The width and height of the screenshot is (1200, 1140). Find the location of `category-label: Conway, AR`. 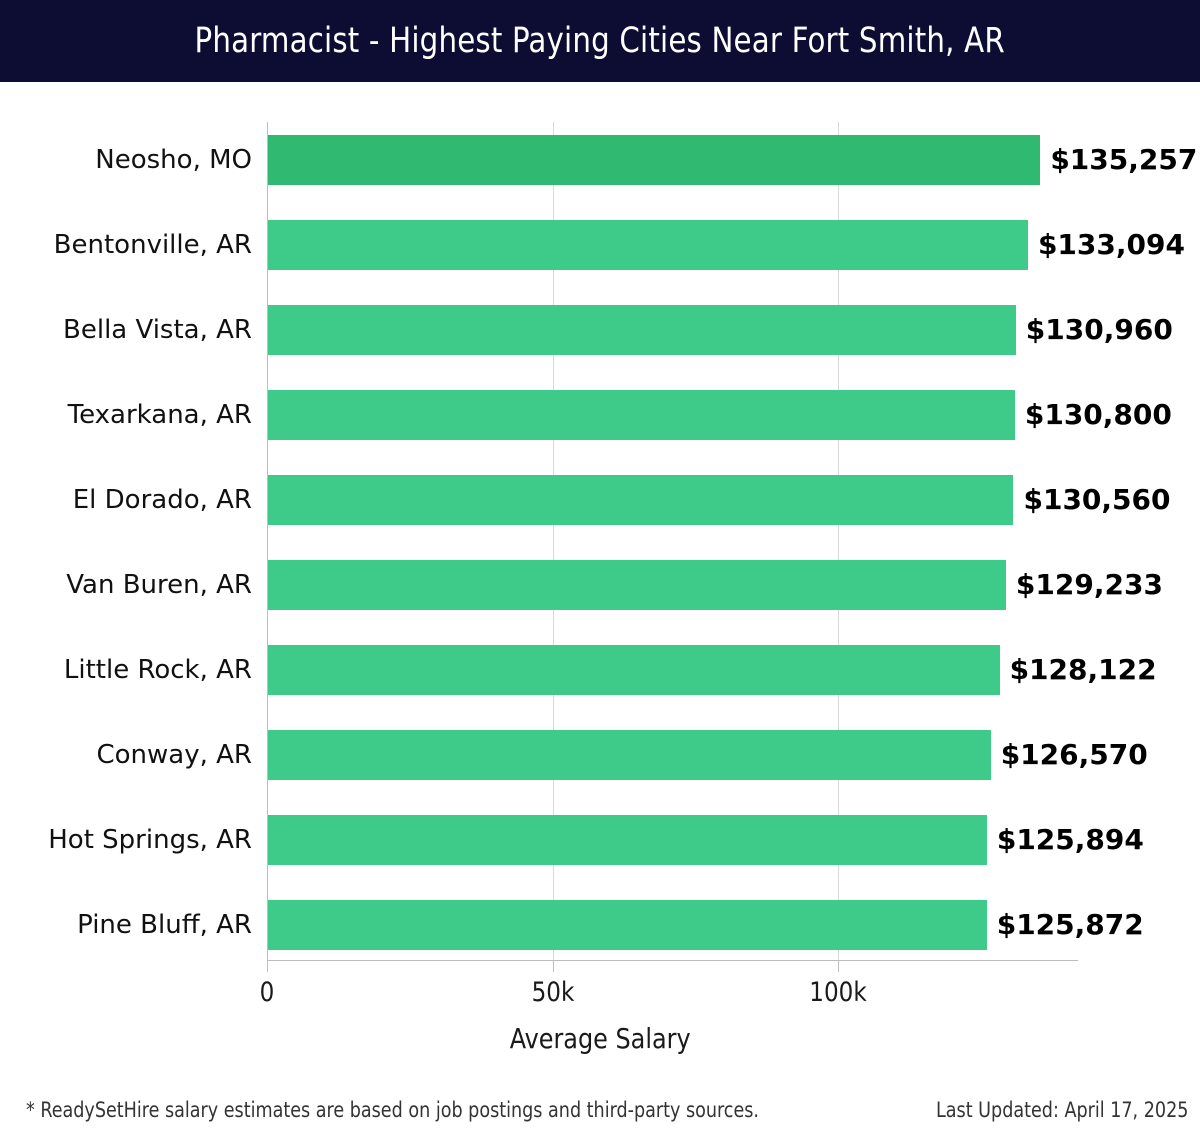

category-label: Conway, AR is located at coordinates (174, 755).